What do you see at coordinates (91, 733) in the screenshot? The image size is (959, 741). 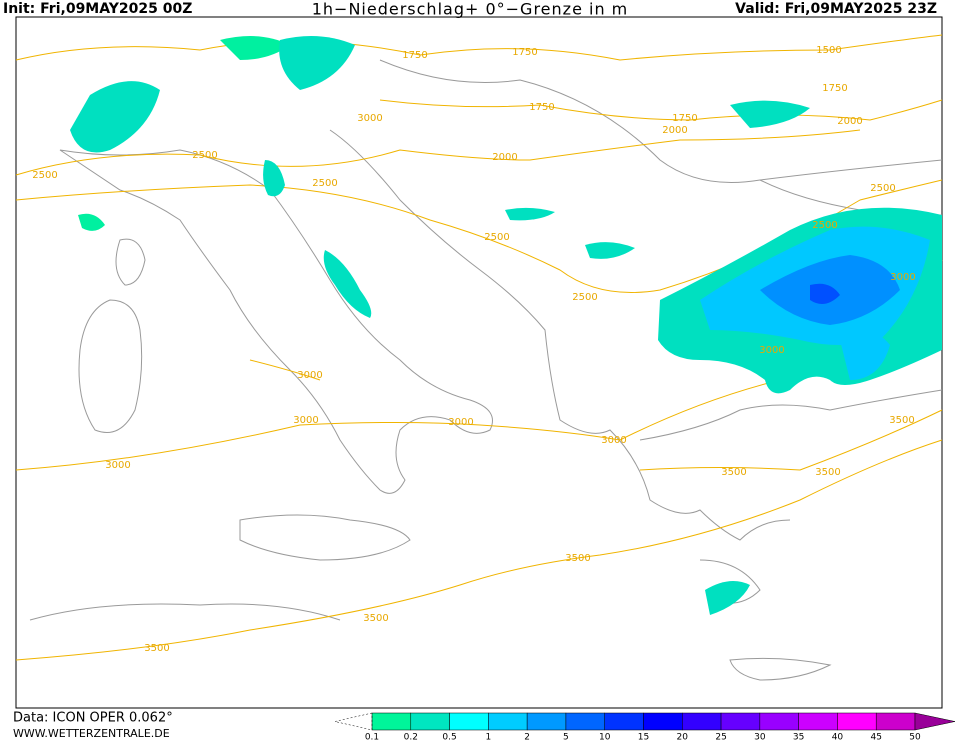 I see `website: WWW.WETTERZENTRALE.DE` at bounding box center [91, 733].